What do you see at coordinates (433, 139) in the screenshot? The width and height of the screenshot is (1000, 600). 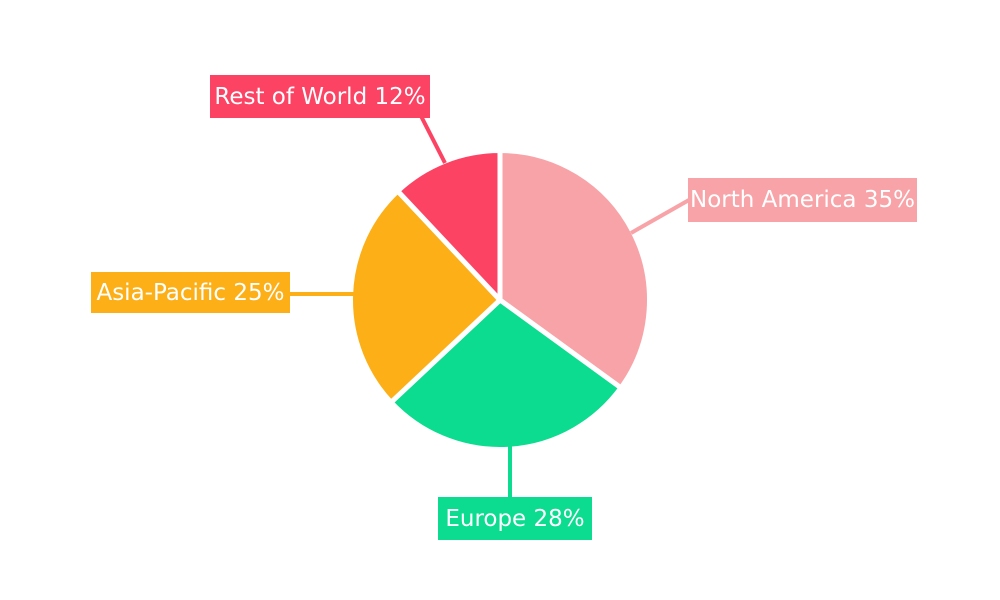 I see `leader-line-rest-of-world` at bounding box center [433, 139].